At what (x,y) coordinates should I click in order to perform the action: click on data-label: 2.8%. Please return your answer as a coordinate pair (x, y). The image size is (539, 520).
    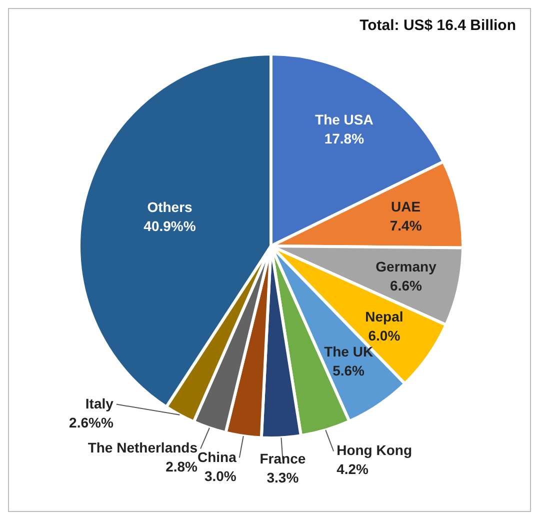
    Looking at the image, I should click on (182, 466).